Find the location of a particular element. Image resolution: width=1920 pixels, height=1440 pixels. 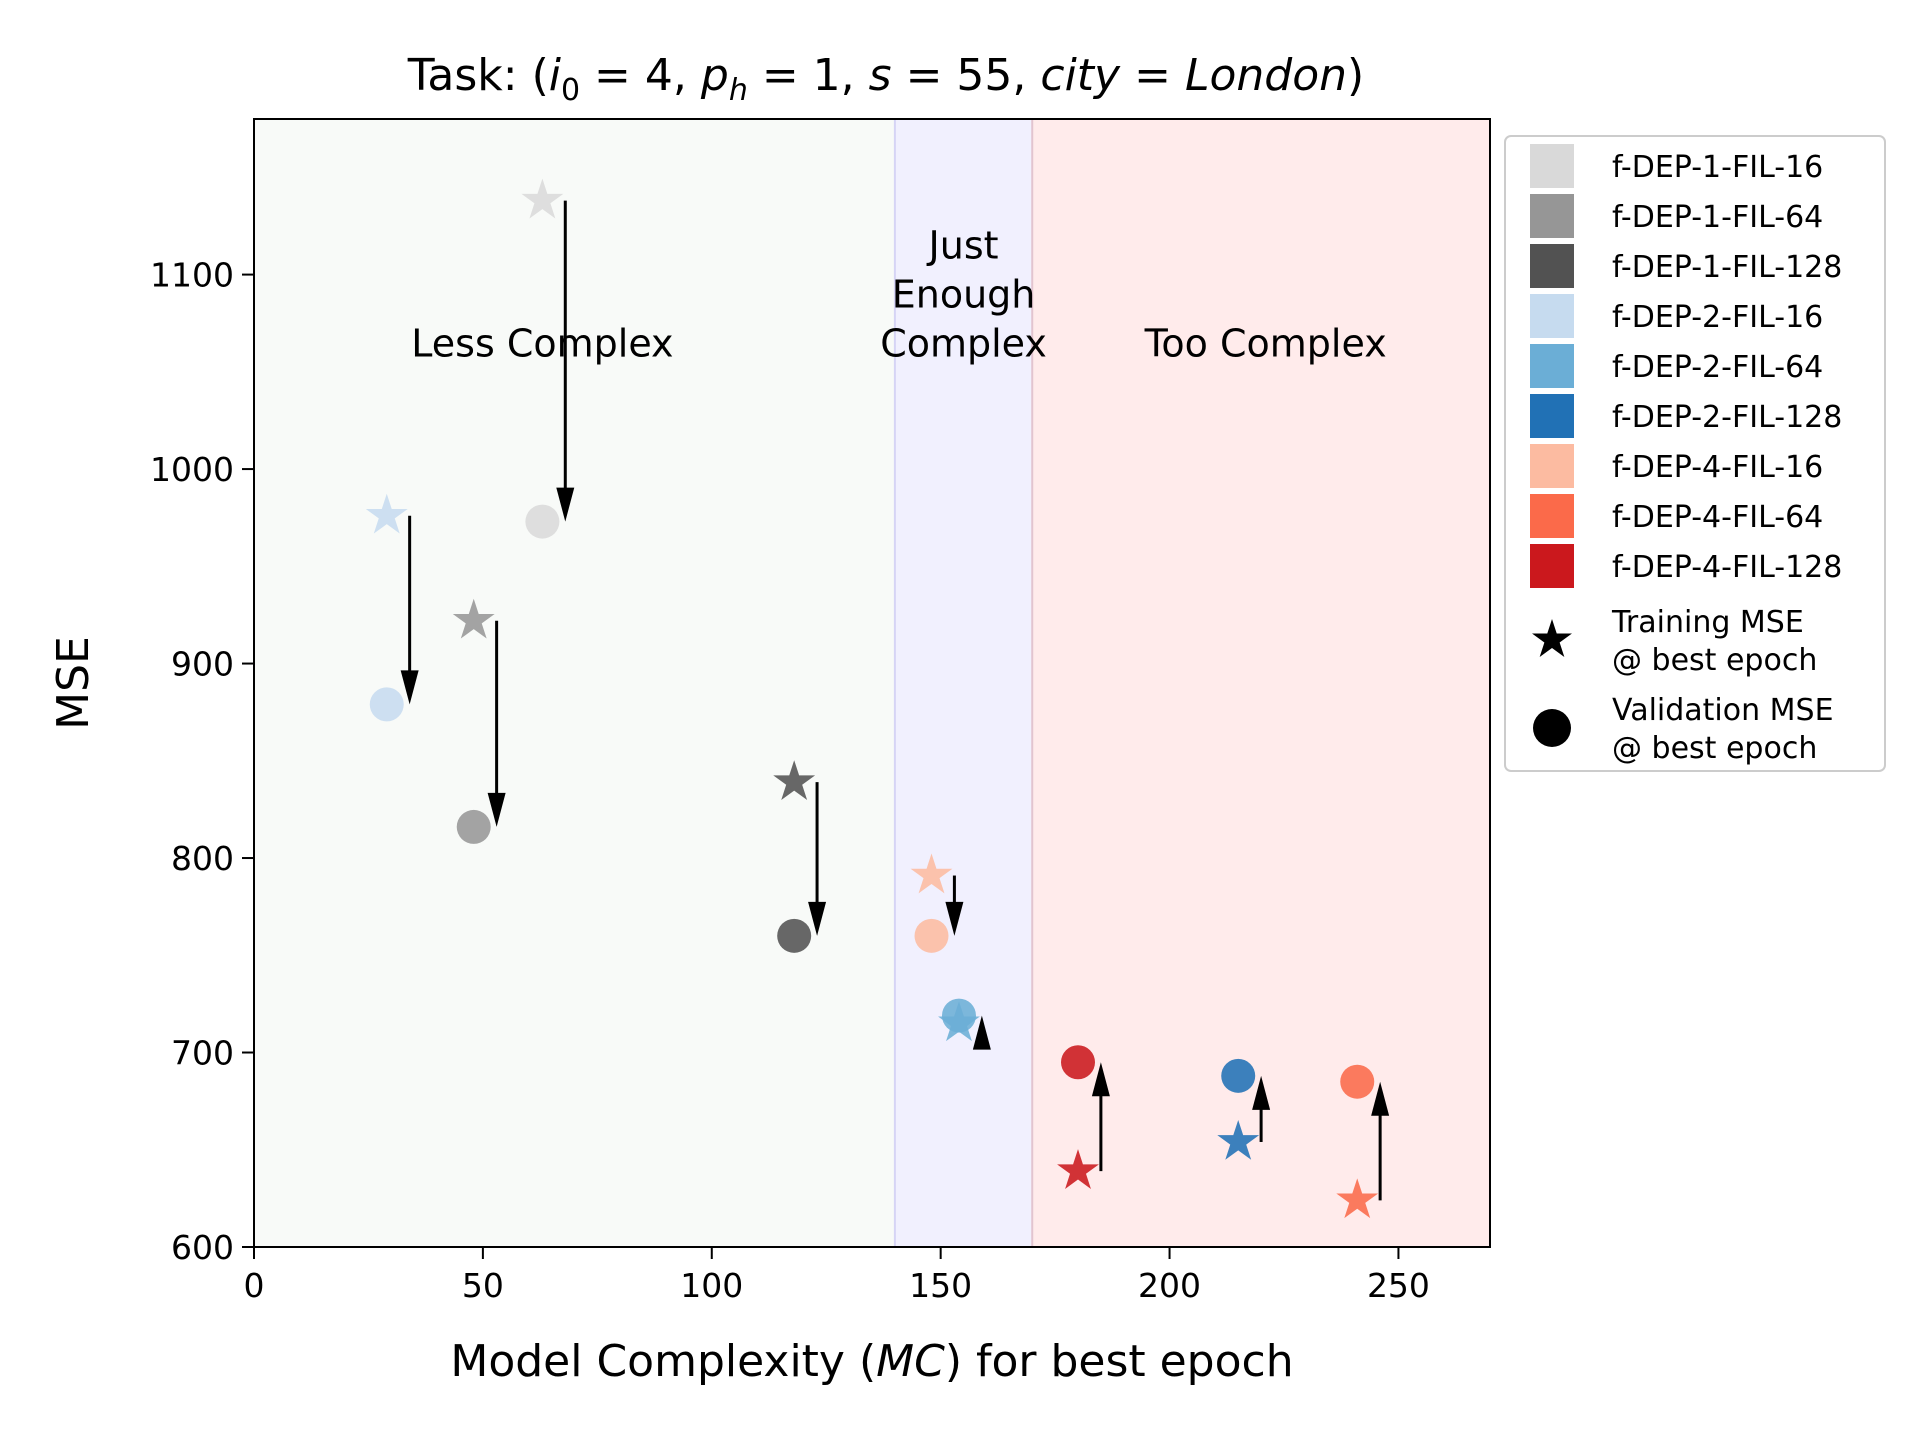

xlabel-pre: Model Complexity ( is located at coordinates (663, 1361).